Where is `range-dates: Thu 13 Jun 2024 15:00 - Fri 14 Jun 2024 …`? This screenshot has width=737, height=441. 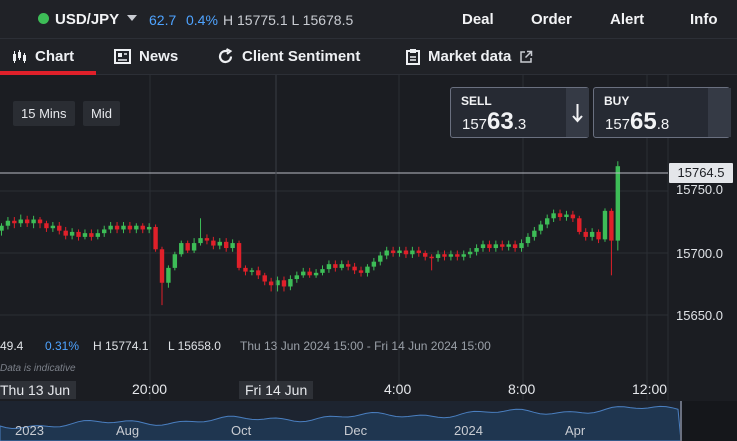
range-dates: Thu 13 Jun 2024 15:00 - Fri 14 Jun 2024 … is located at coordinates (365, 346).